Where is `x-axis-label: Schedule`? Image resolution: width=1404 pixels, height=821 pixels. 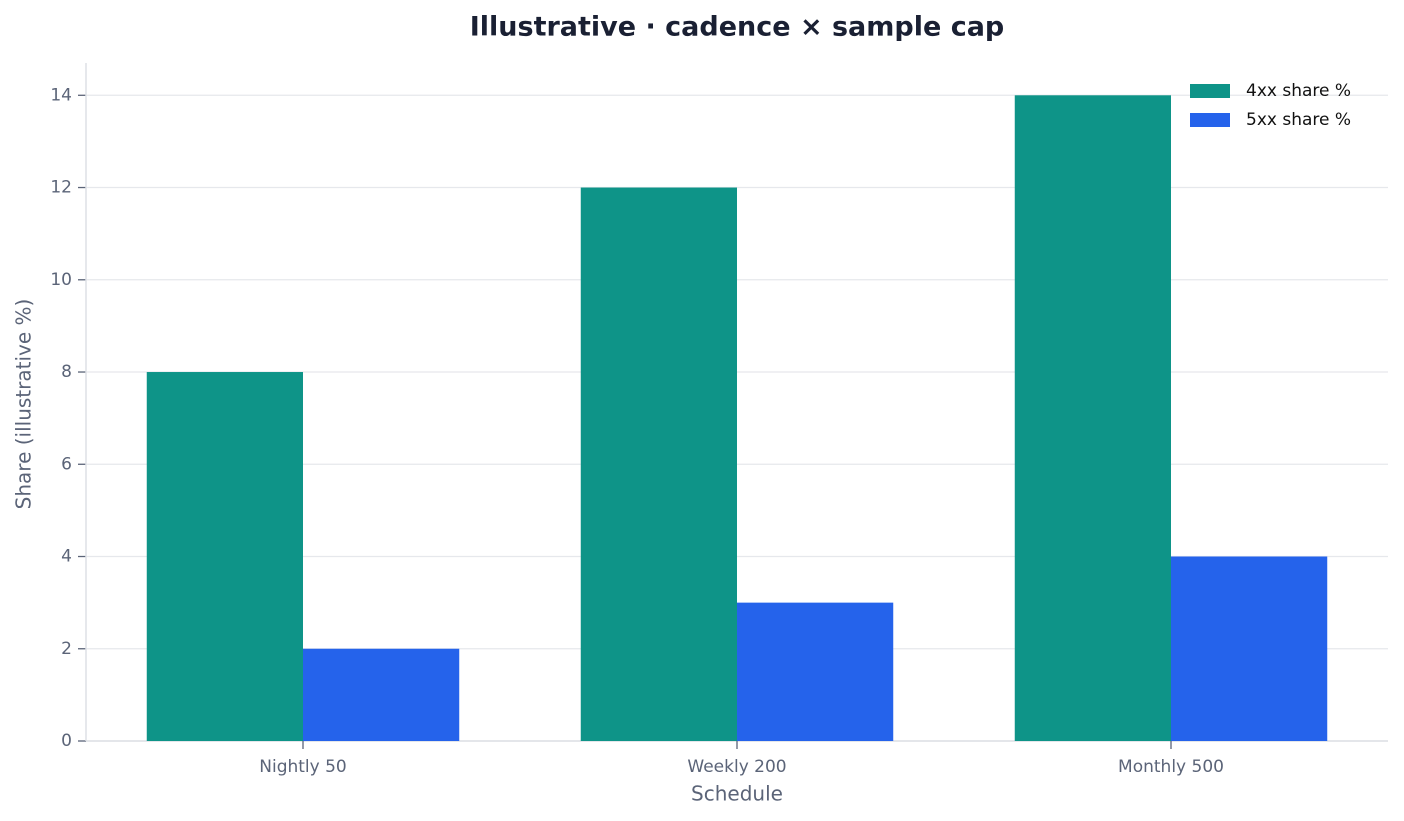 x-axis-label: Schedule is located at coordinates (737, 794).